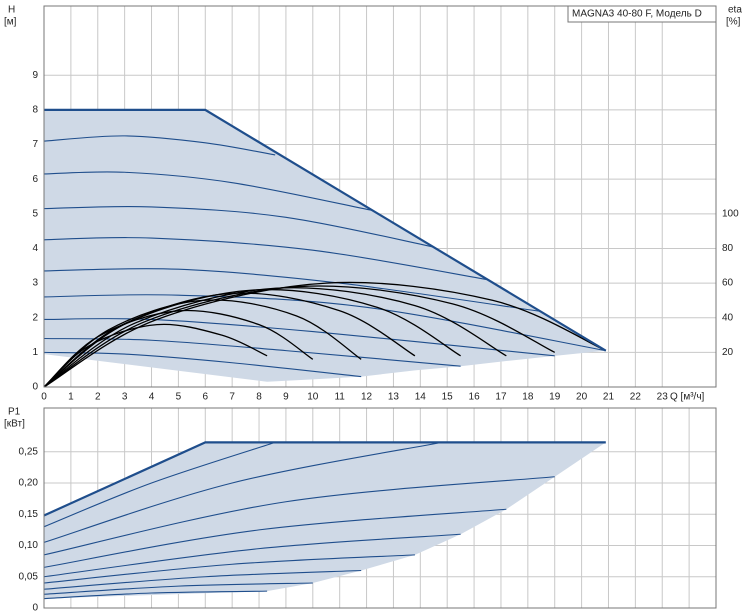 The image size is (750, 615). What do you see at coordinates (152, 397) in the screenshot?
I see `x-tick-label: 4` at bounding box center [152, 397].